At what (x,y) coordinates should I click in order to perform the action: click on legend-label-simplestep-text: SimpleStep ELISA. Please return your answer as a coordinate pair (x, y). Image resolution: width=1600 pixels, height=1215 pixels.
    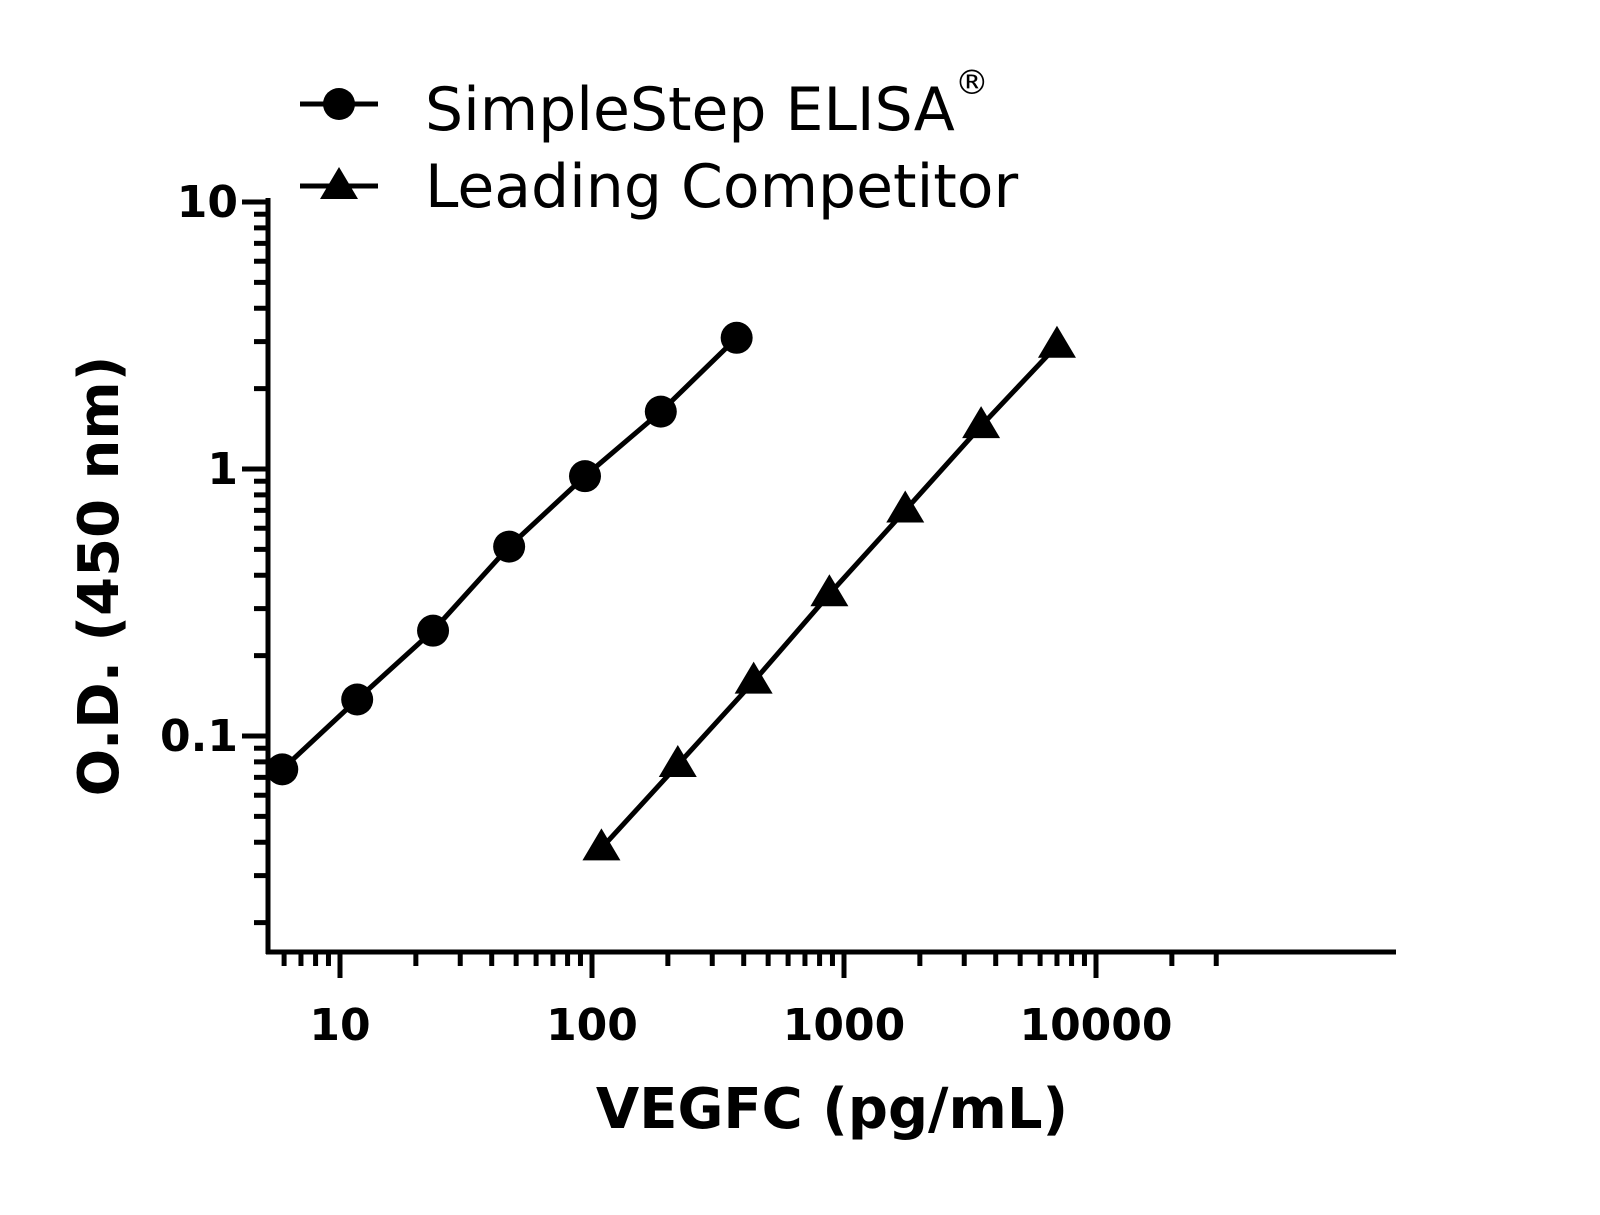
    Looking at the image, I should click on (690, 110).